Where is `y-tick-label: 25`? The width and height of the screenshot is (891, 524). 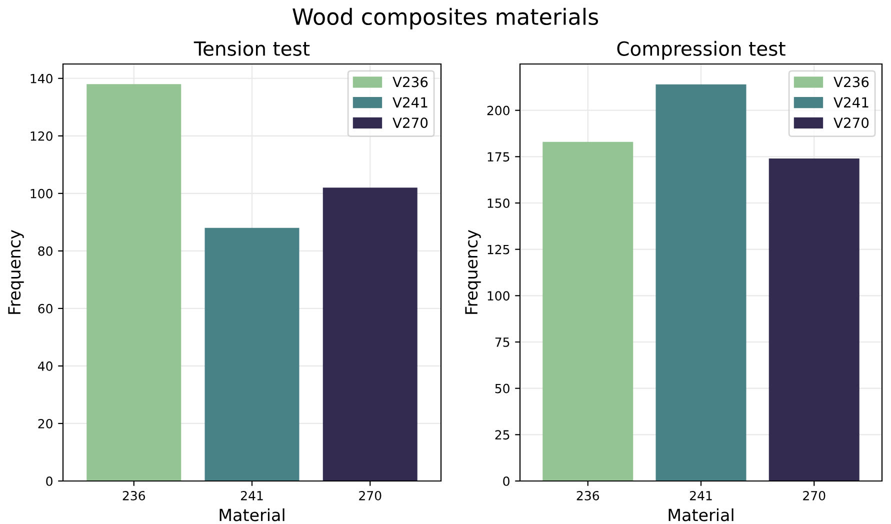
y-tick-label: 25 is located at coordinates (502, 435).